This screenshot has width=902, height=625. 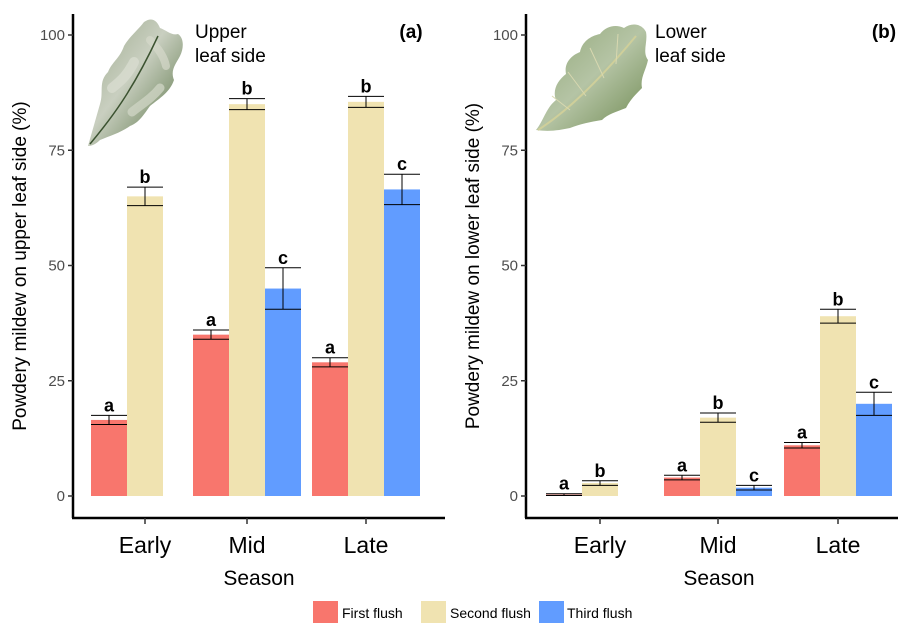 I want to click on panel-label: (b), so click(x=884, y=32).